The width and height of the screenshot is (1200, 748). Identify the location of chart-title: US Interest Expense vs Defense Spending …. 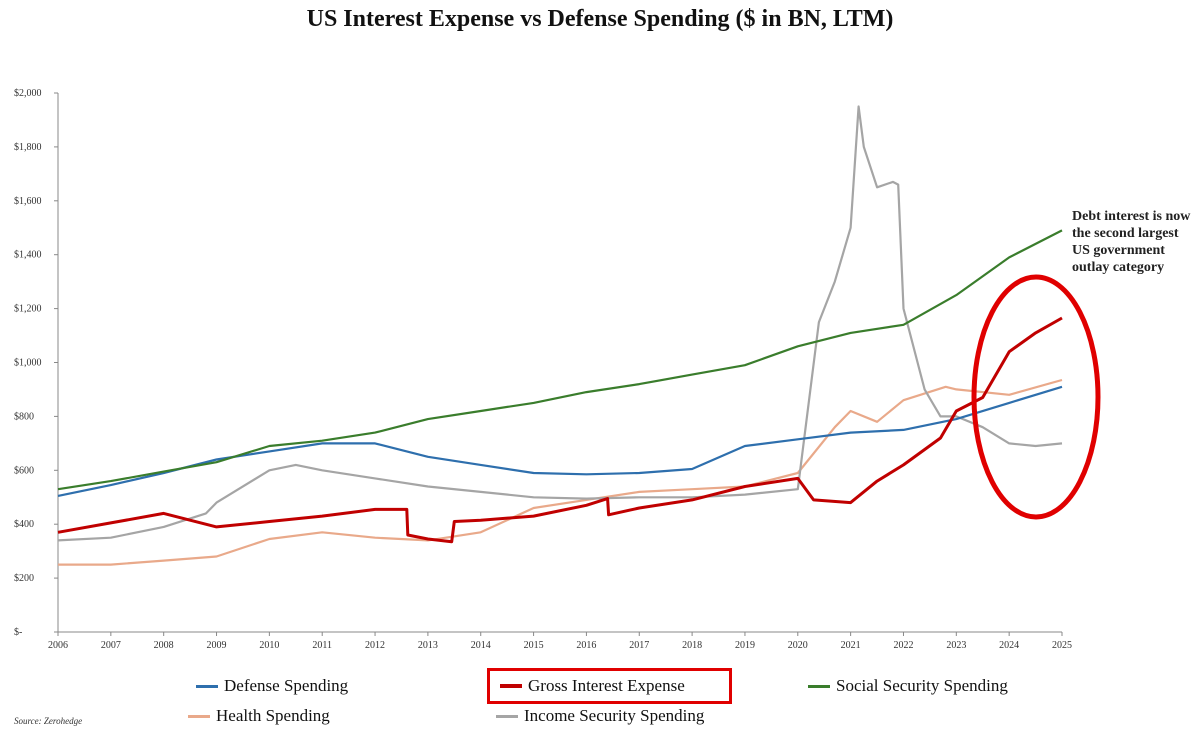
(600, 19).